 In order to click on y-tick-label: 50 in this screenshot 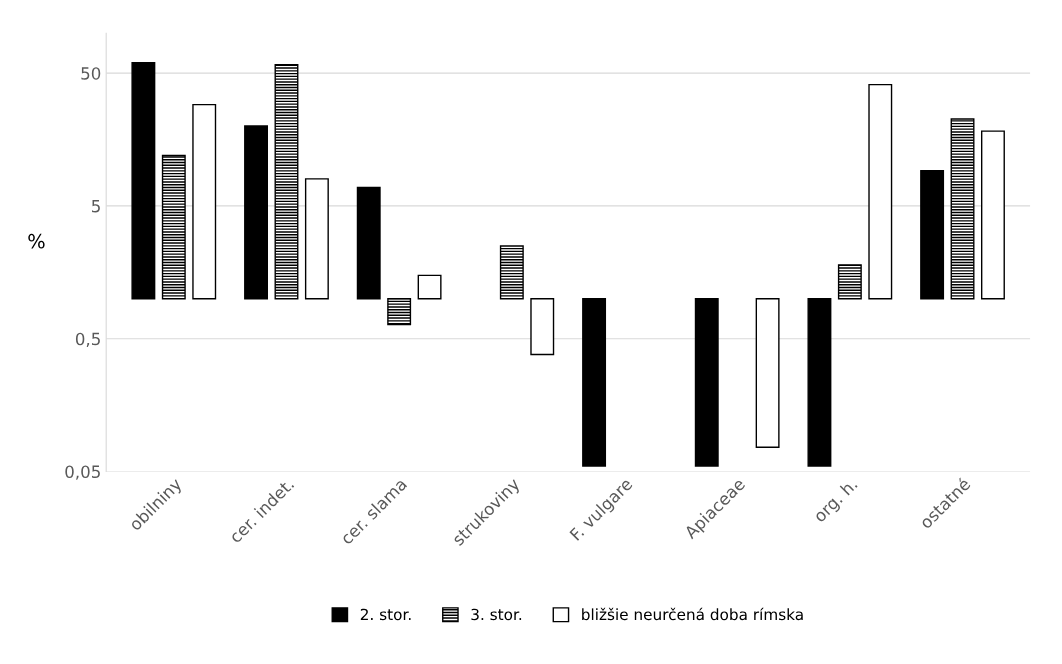, I will do `click(91, 73)`.